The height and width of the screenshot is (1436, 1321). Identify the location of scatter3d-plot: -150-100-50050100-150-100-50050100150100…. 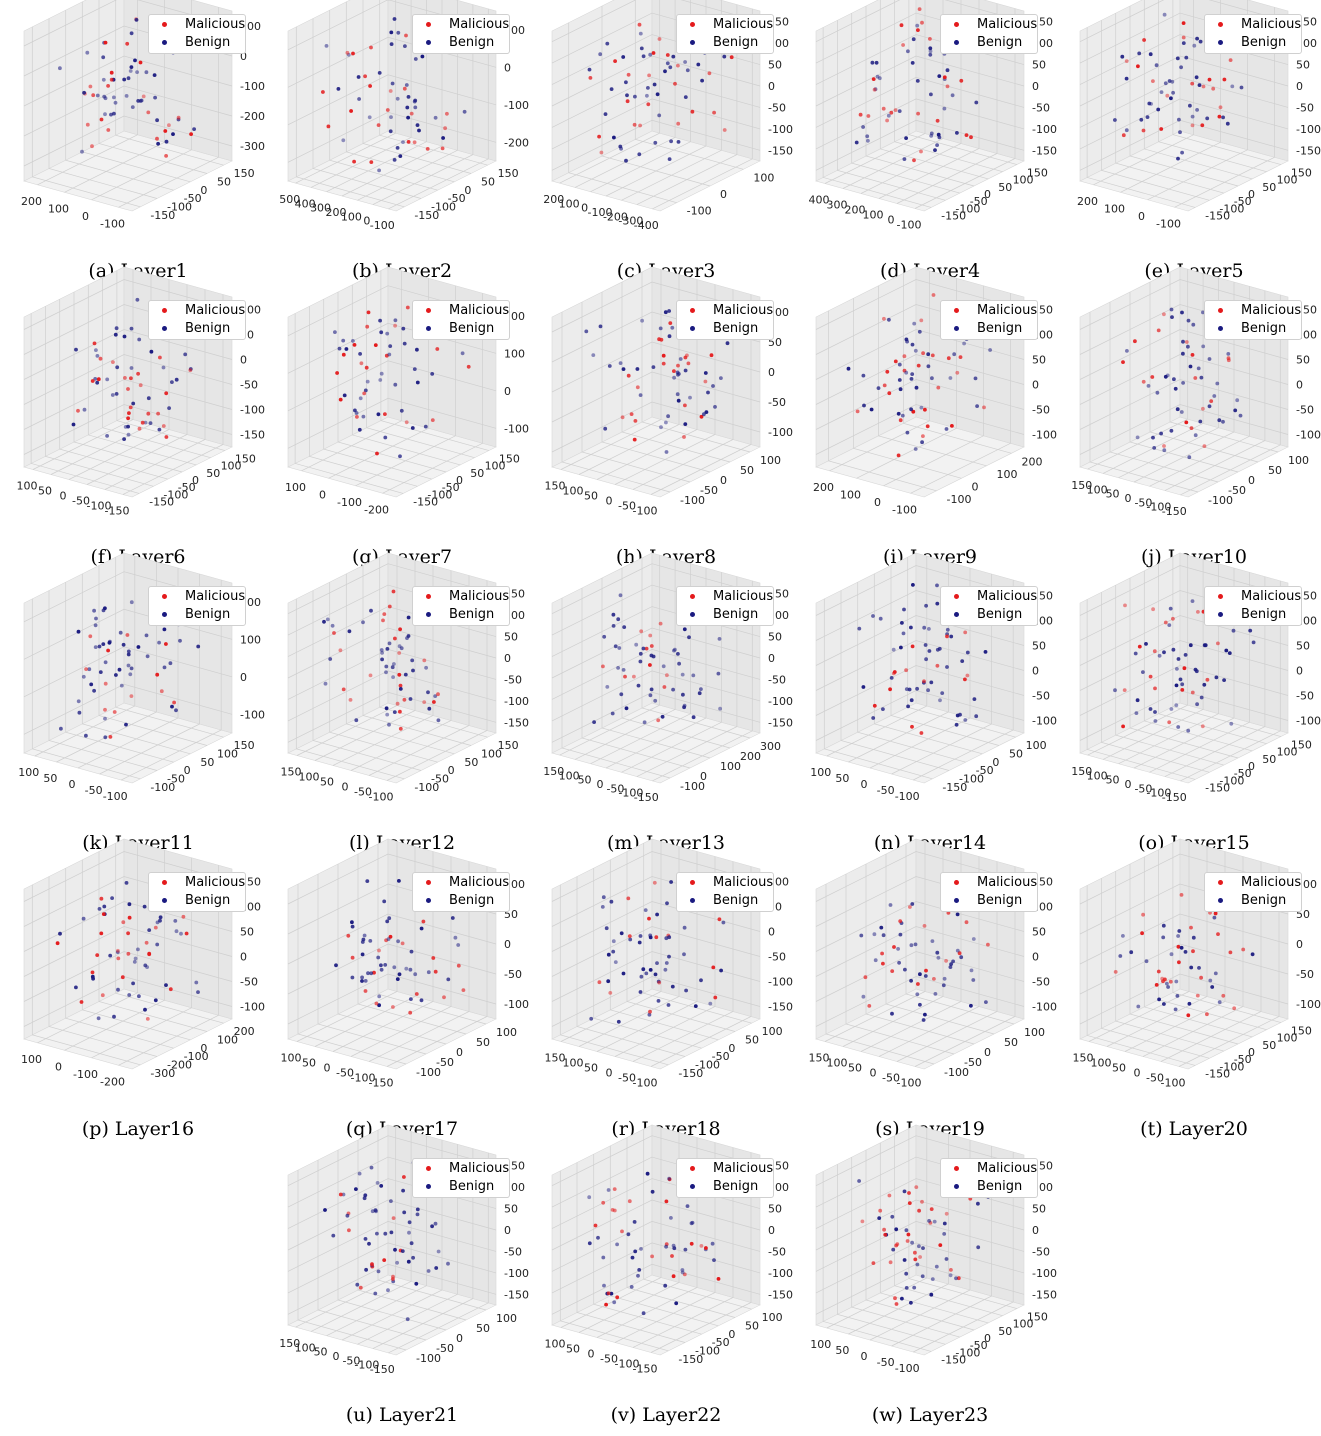
(141, 392).